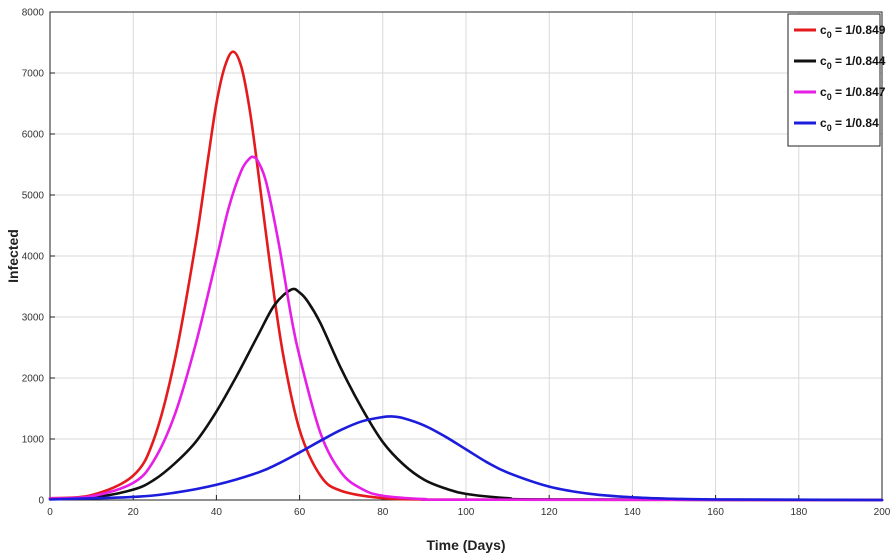  I want to click on legend-label-rest: = 1/0.84, so click(855, 123).